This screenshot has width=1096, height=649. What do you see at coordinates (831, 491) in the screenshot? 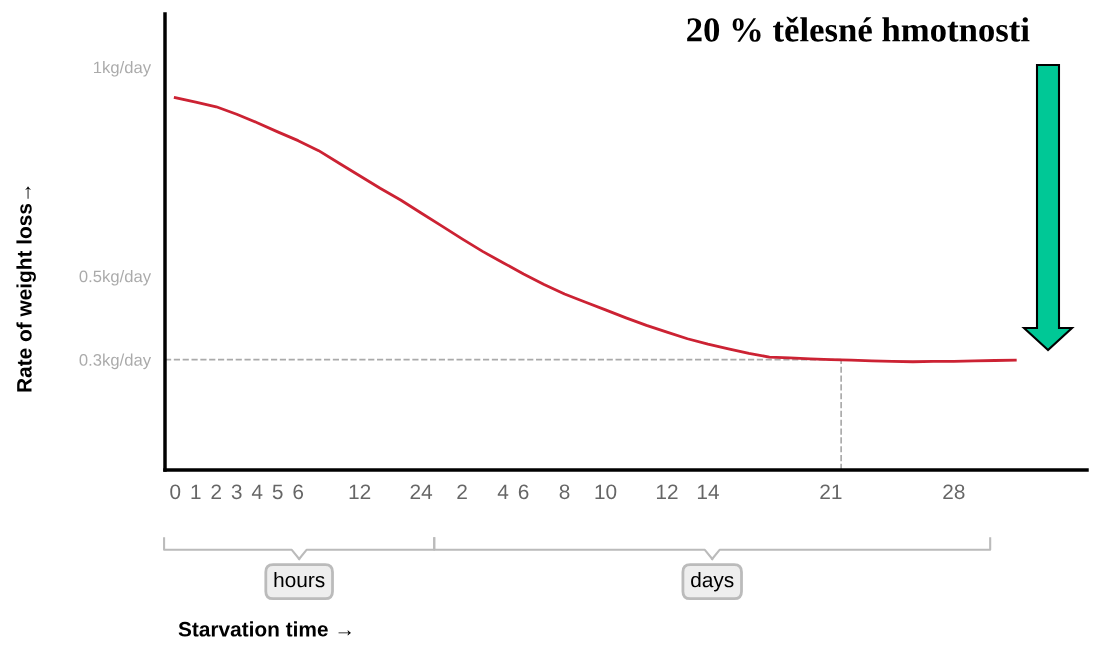
I see `x-tick-label: 21` at bounding box center [831, 491].